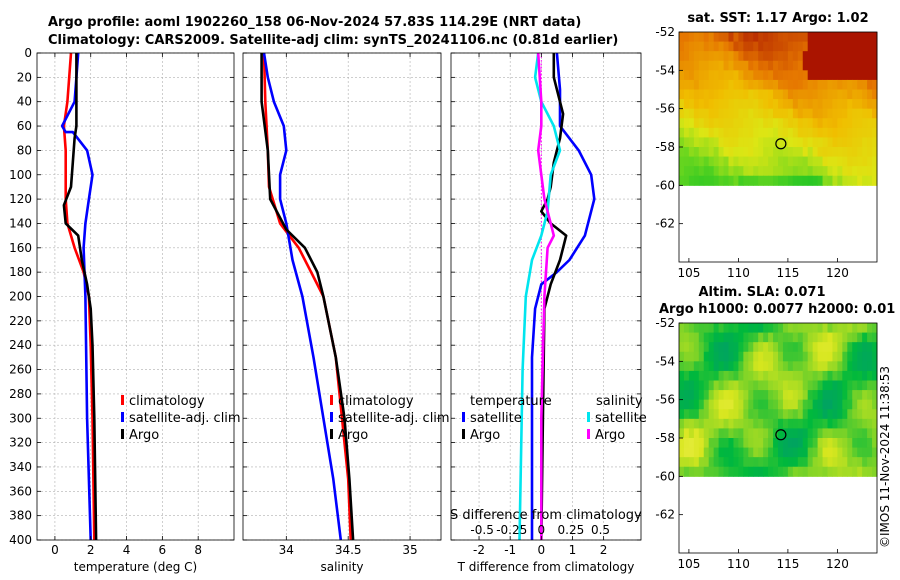 This screenshot has height=580, width=900. Describe the element at coordinates (665, 224) in the screenshot. I see `y-tick-label: -62` at that location.